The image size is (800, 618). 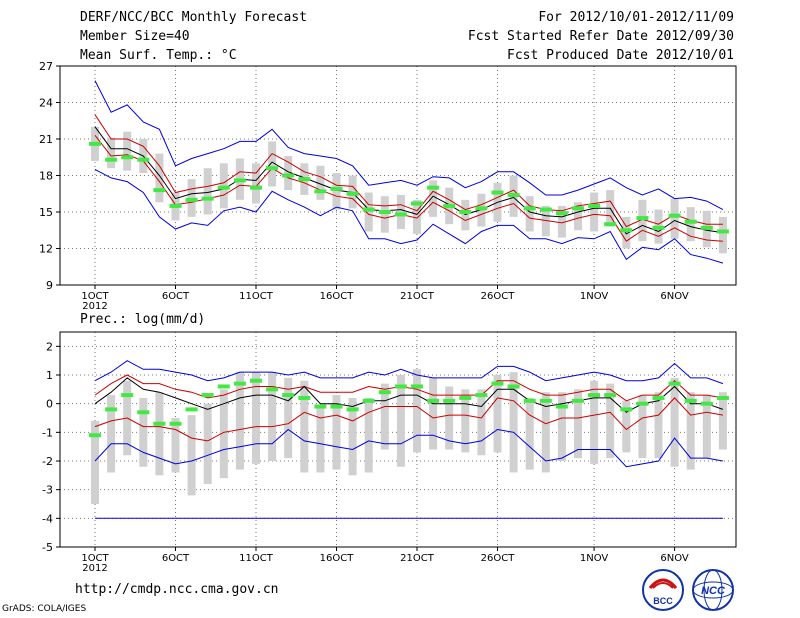 What do you see at coordinates (620, 55) in the screenshot?
I see `forecast-produced-date: Fcst Produced Date 2012/10/01` at bounding box center [620, 55].